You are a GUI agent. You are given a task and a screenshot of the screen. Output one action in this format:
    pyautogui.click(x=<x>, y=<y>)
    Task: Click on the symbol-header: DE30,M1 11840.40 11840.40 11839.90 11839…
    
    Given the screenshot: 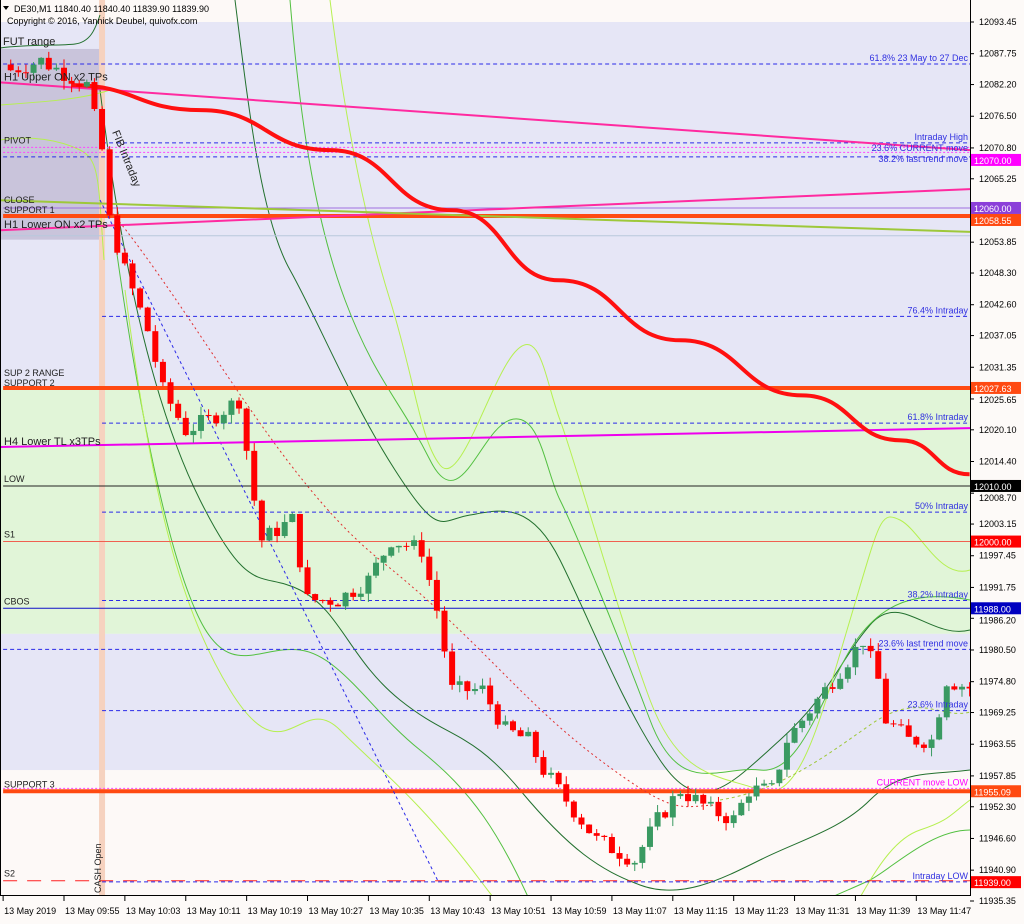 What is the action you would take?
    pyautogui.click(x=111, y=9)
    